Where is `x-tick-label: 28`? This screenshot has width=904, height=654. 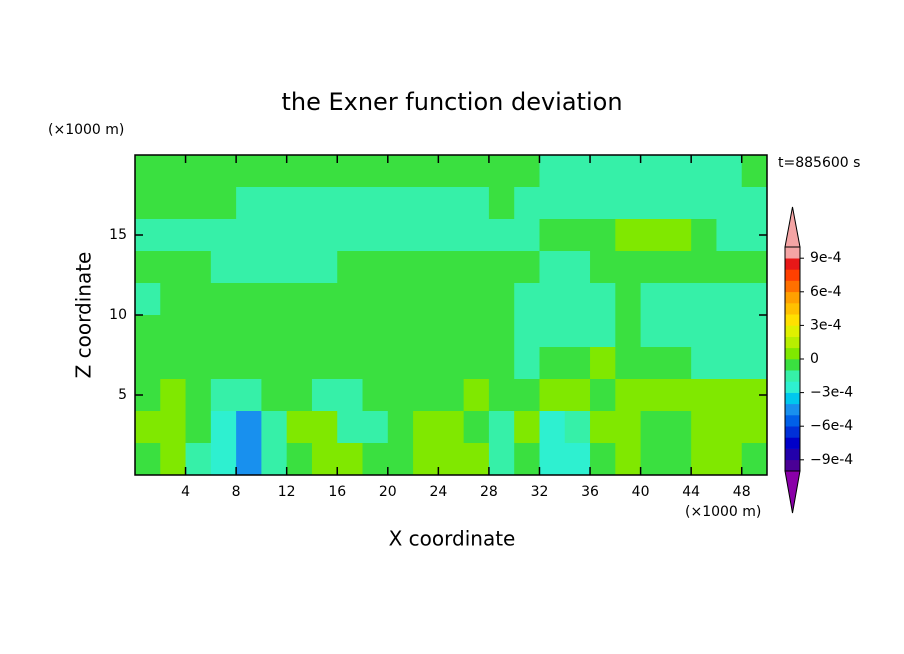
x-tick-label: 28 is located at coordinates (489, 492).